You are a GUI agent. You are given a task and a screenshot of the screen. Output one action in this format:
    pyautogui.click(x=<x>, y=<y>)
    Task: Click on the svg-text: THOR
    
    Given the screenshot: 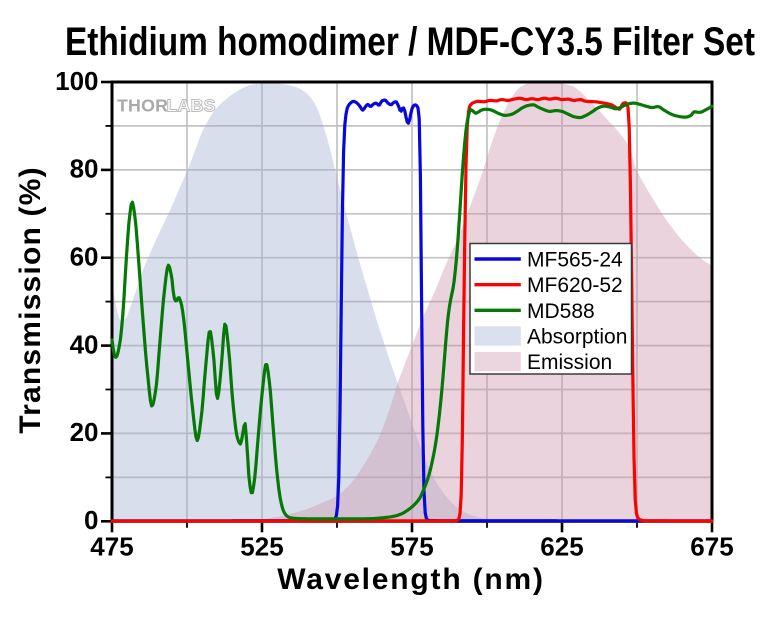 What is the action you would take?
    pyautogui.click(x=142, y=106)
    